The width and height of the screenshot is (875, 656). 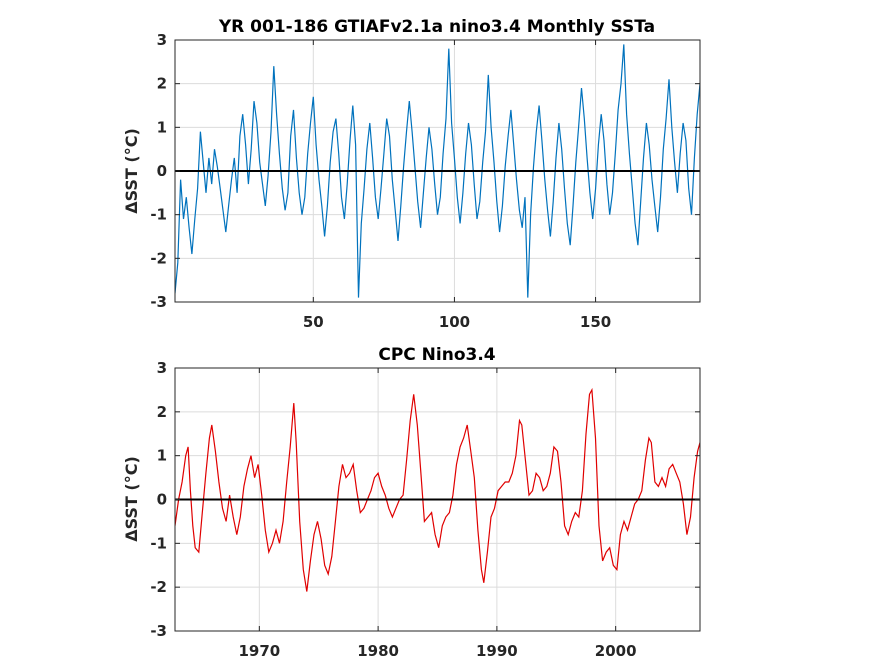 What do you see at coordinates (162, 40) in the screenshot?
I see `top-ytick-label: 3` at bounding box center [162, 40].